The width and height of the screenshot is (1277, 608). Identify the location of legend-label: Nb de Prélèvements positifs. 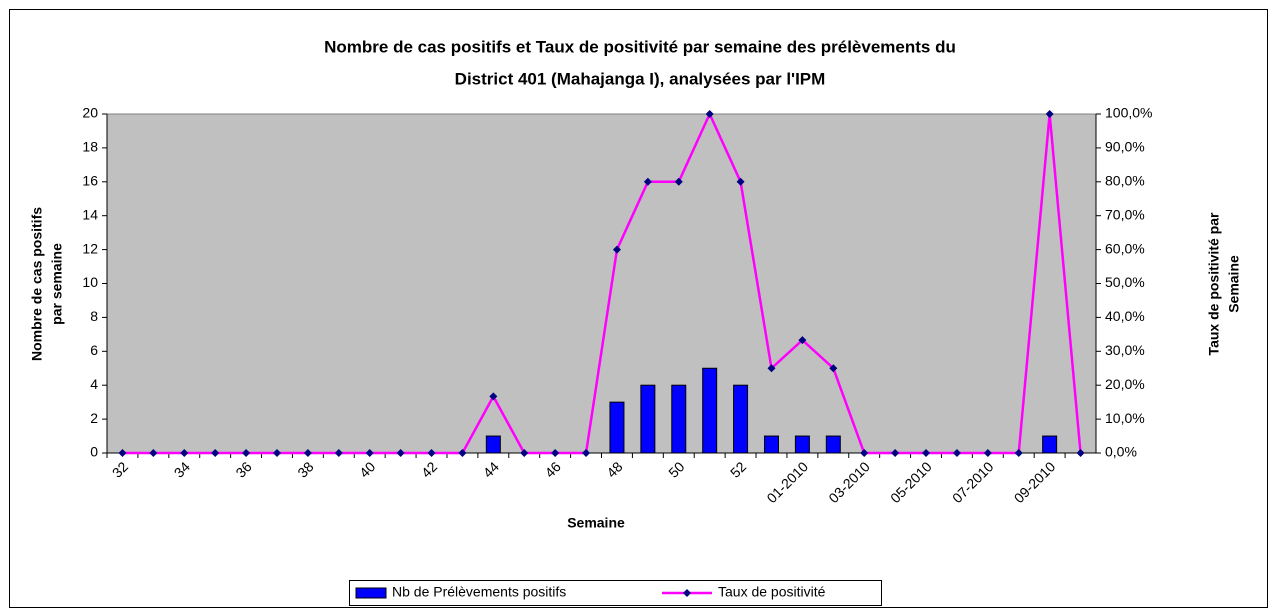
(479, 592).